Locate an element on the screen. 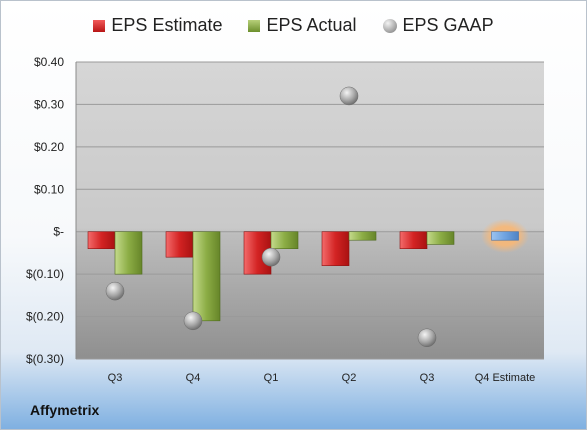 This screenshot has height=430, width=587. y-tick-label: $(0.30) is located at coordinates (45, 359).